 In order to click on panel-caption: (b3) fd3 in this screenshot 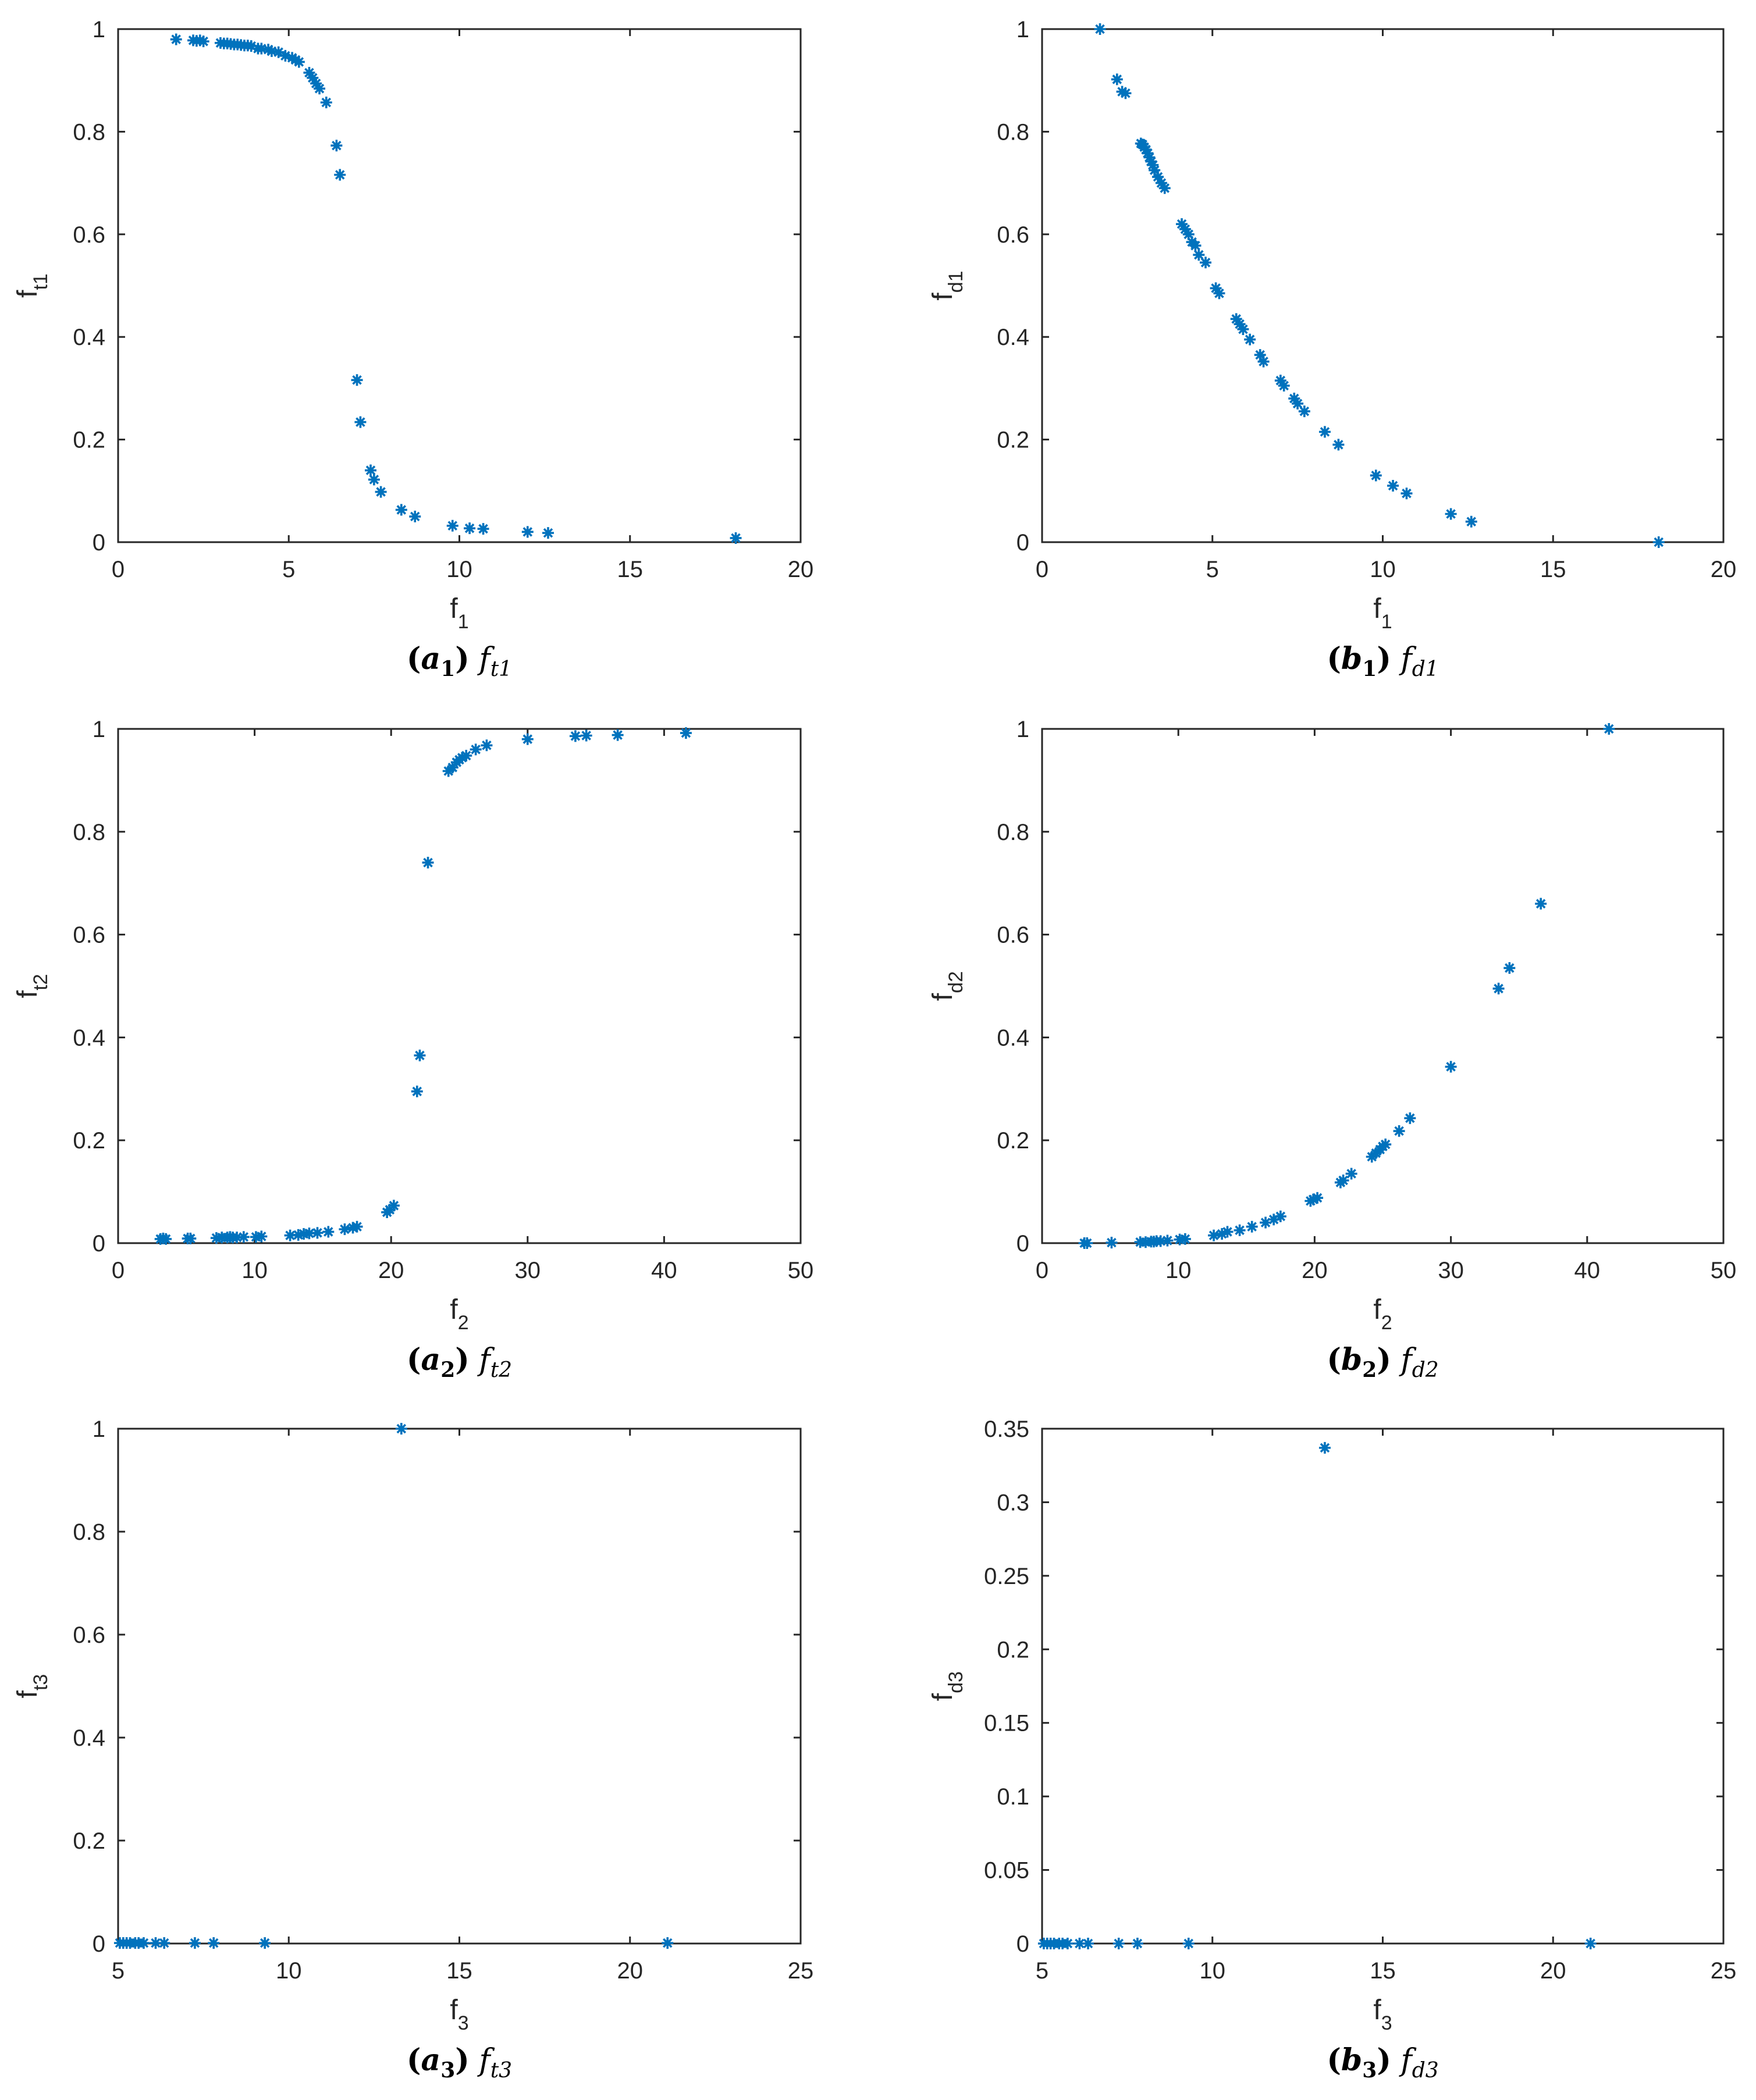, I will do `click(1382, 2062)`.